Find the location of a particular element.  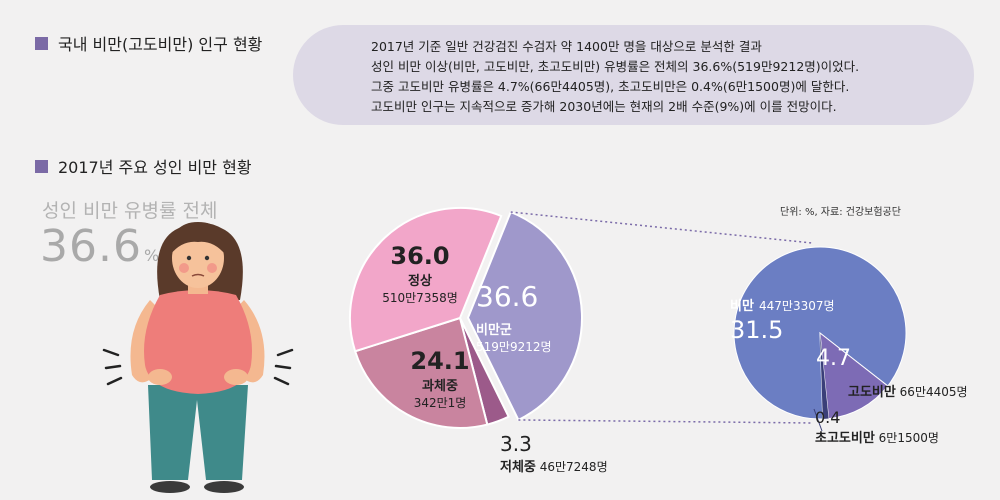

slice-value: 0.4 is located at coordinates (828, 417).